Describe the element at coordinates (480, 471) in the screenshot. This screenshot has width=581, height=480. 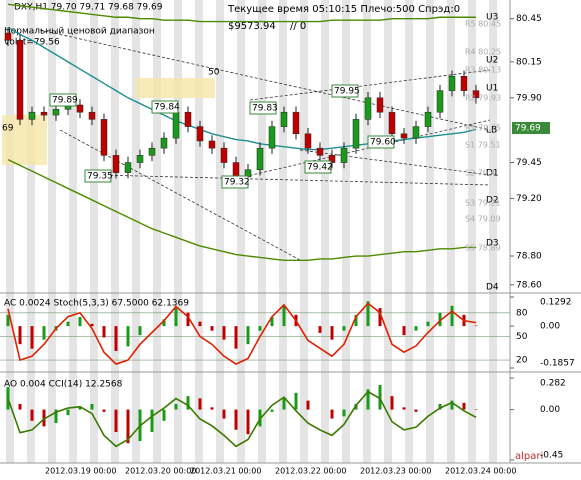
I see `time-label: 2012.03.24 00:00` at that location.